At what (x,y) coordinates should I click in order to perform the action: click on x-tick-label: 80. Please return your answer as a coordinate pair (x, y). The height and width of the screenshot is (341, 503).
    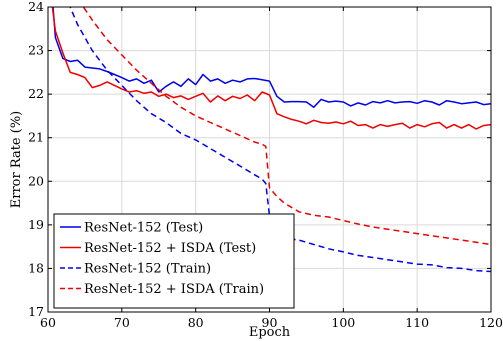
    Looking at the image, I should click on (196, 322).